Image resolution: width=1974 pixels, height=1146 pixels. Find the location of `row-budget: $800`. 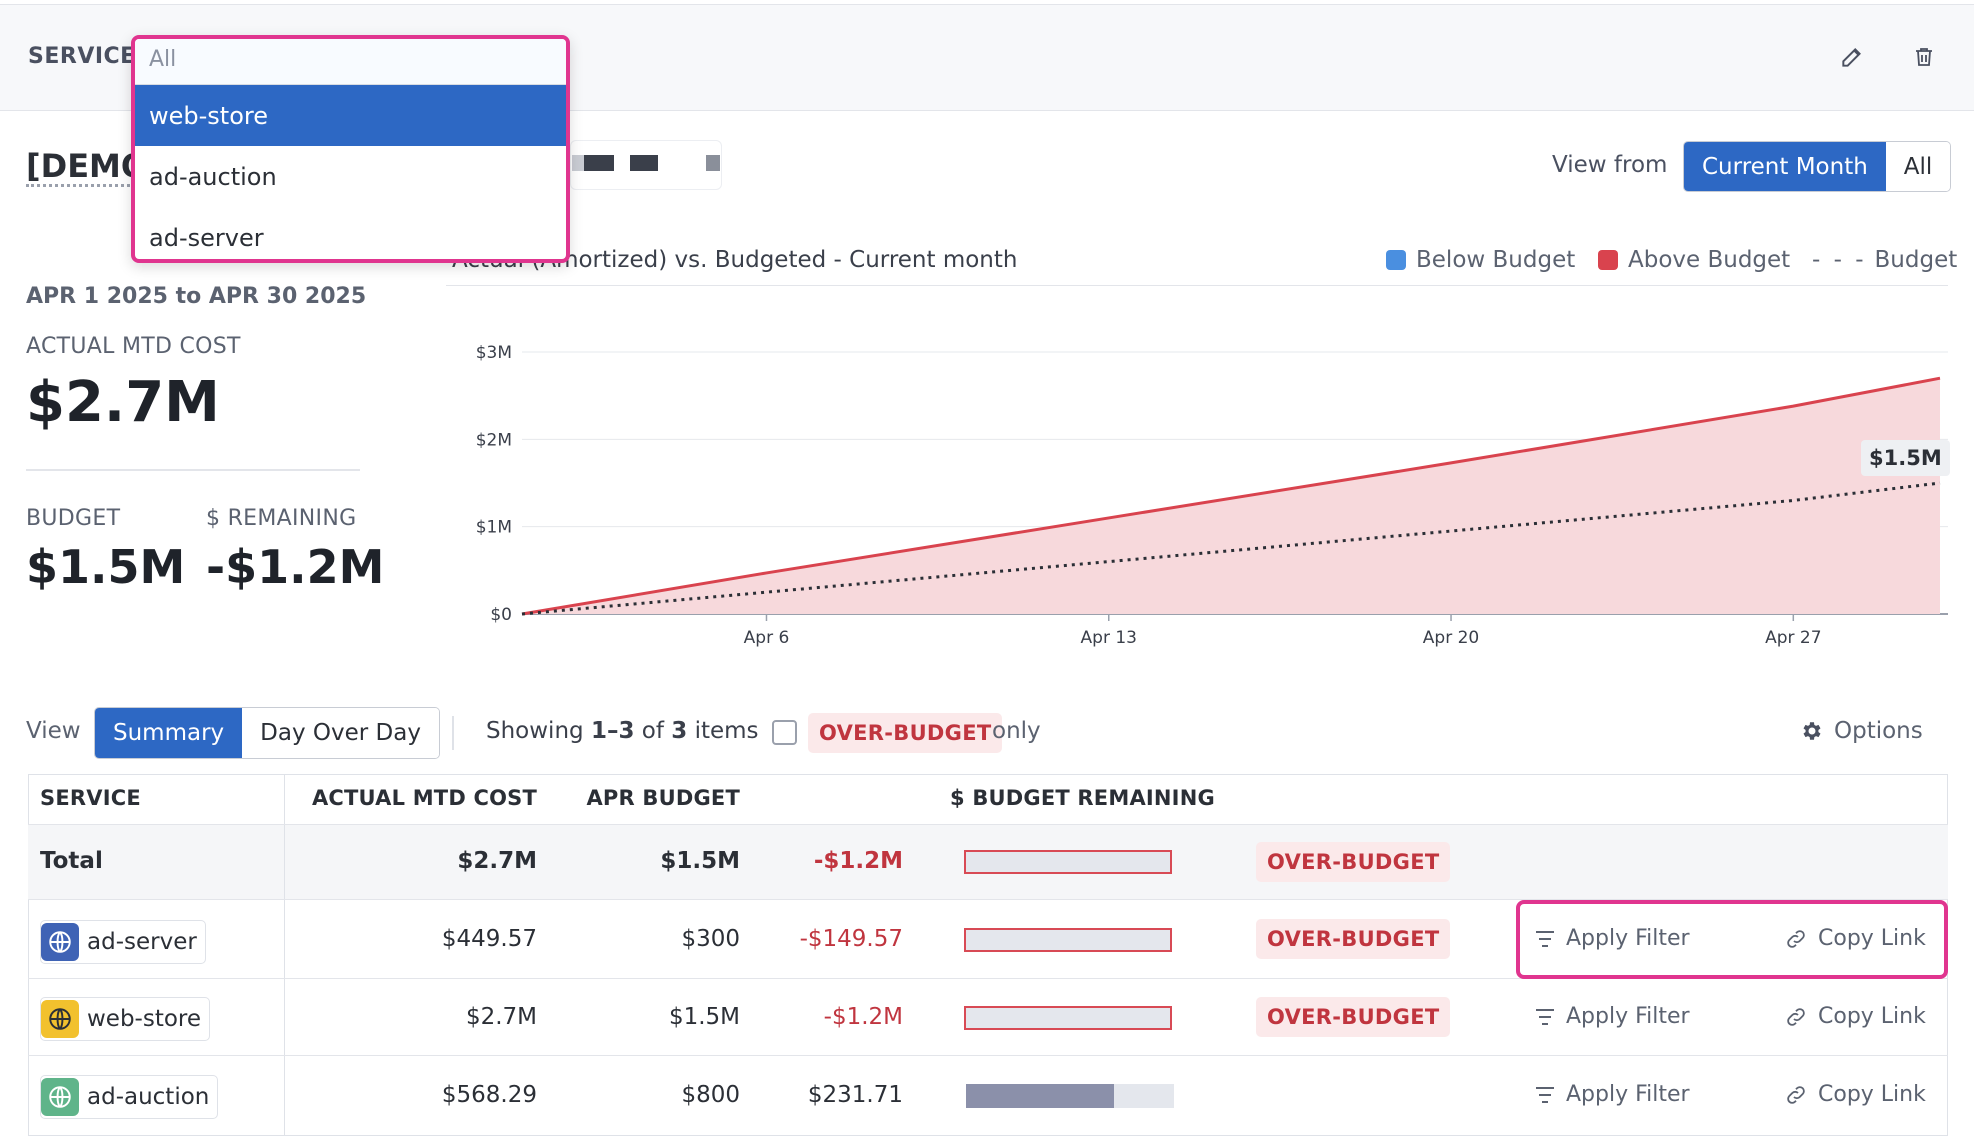

row-budget: $800 is located at coordinates (710, 1095).